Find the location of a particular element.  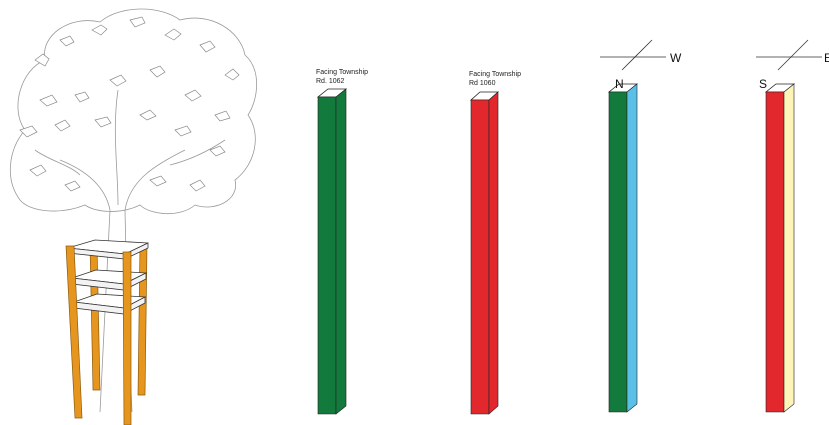

post-1-group is located at coordinates (332, 251).